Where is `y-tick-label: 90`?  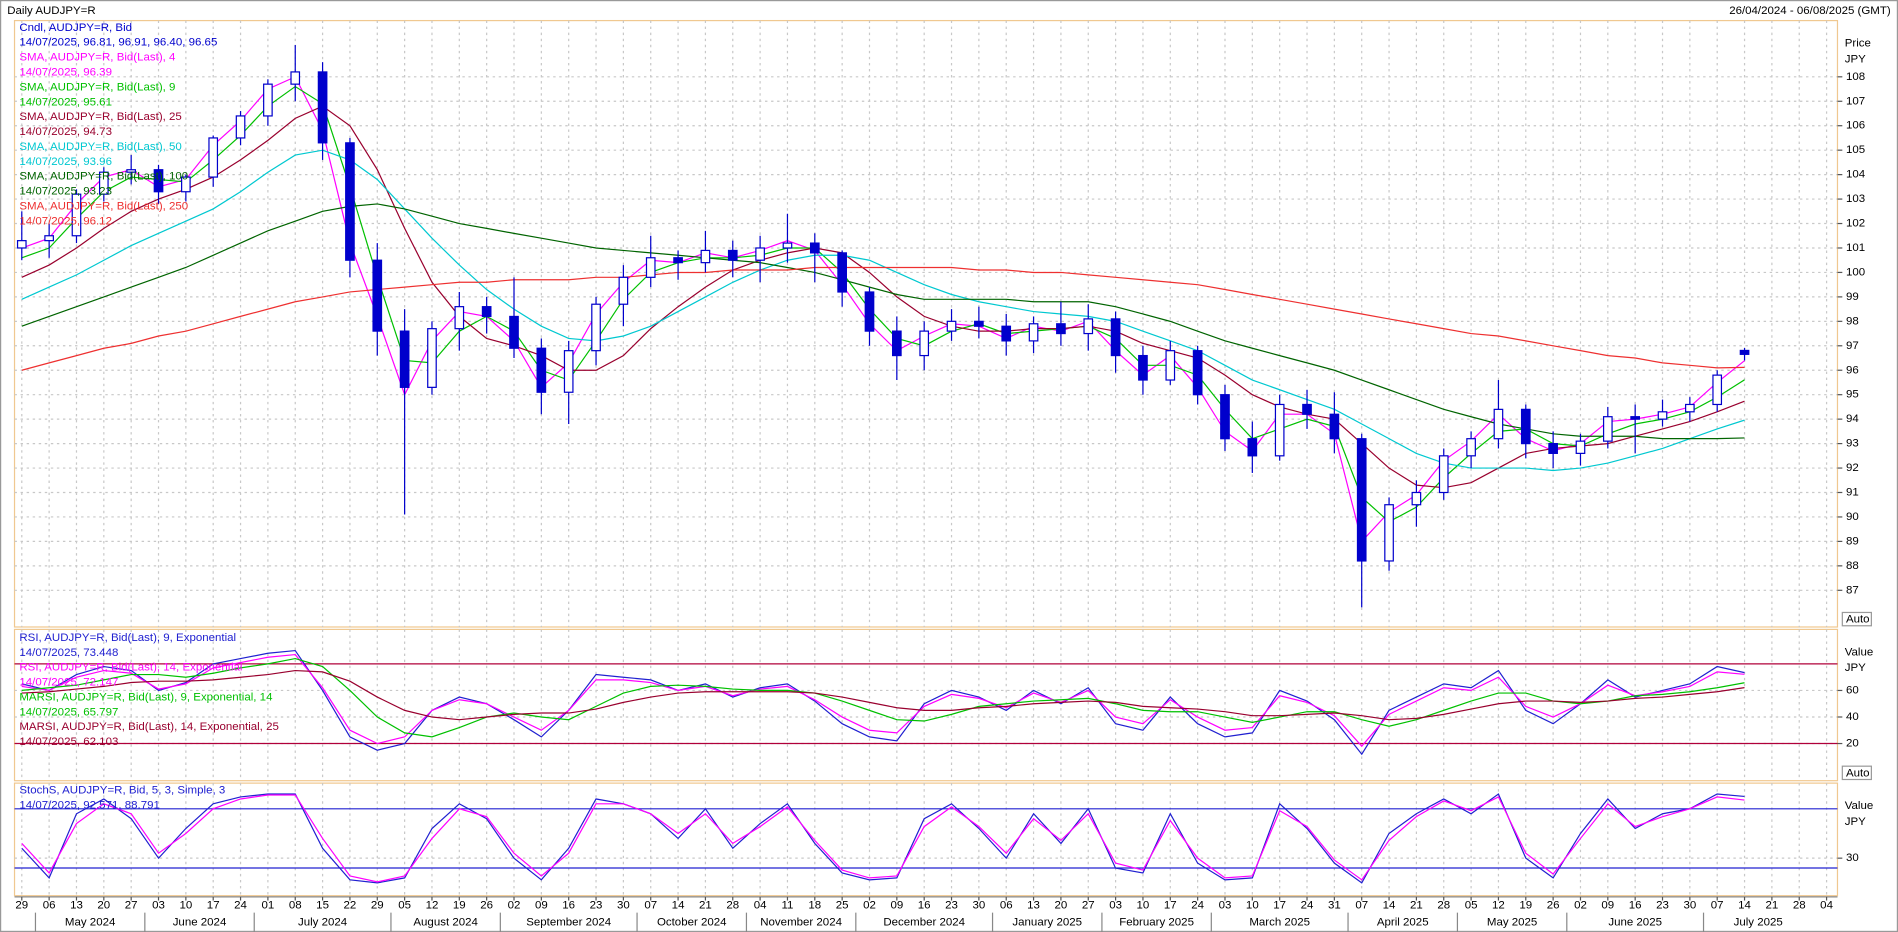
y-tick-label: 90 is located at coordinates (1852, 517).